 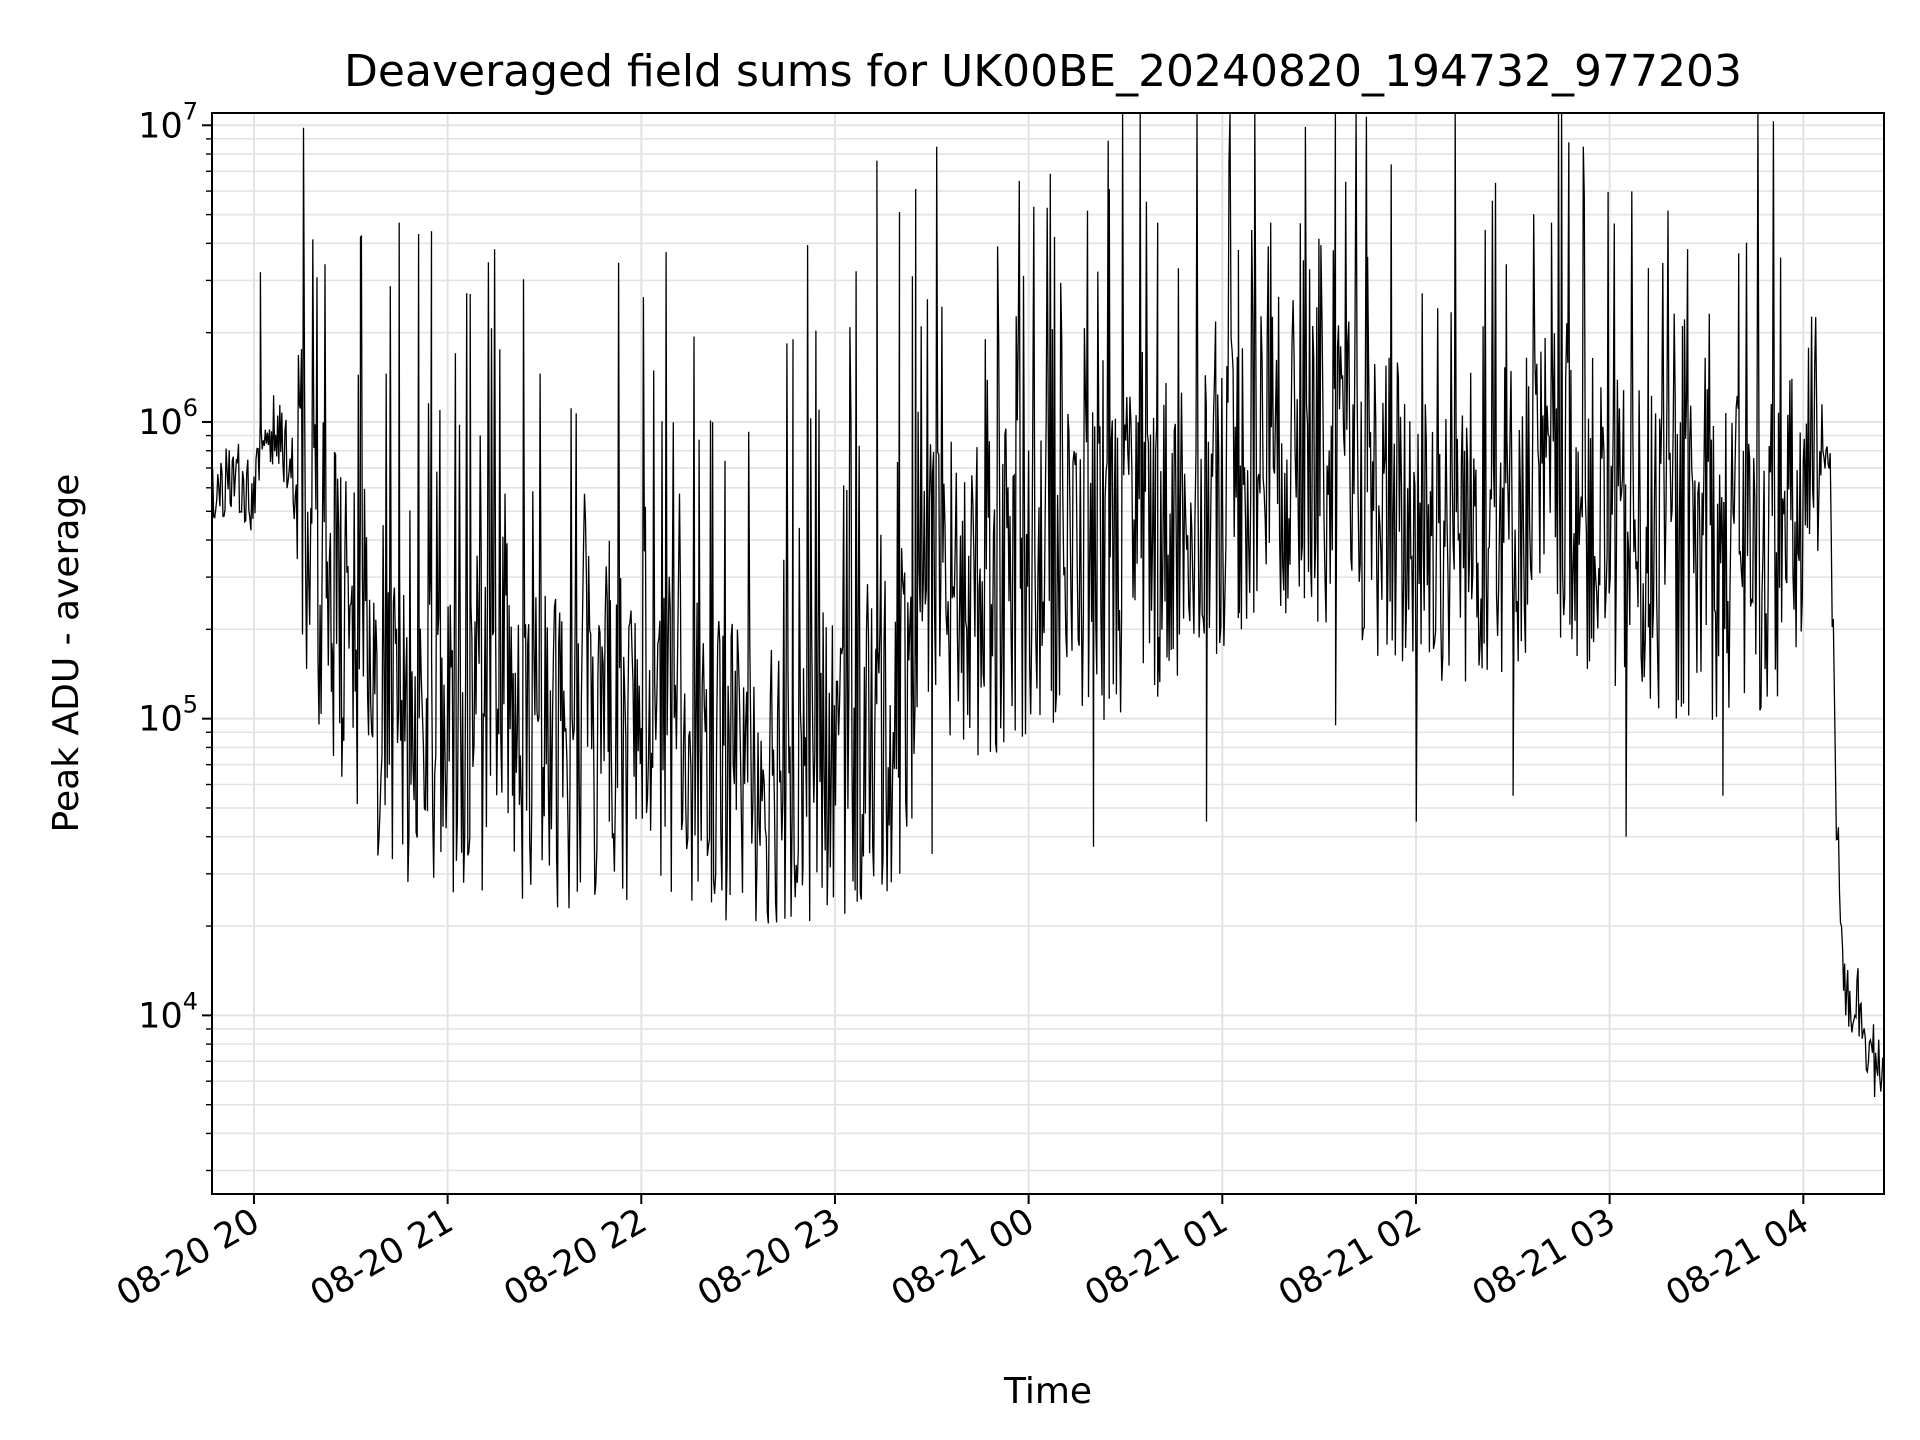 I want to click on y-tick-label: 10⁷, so click(x=168, y=121).